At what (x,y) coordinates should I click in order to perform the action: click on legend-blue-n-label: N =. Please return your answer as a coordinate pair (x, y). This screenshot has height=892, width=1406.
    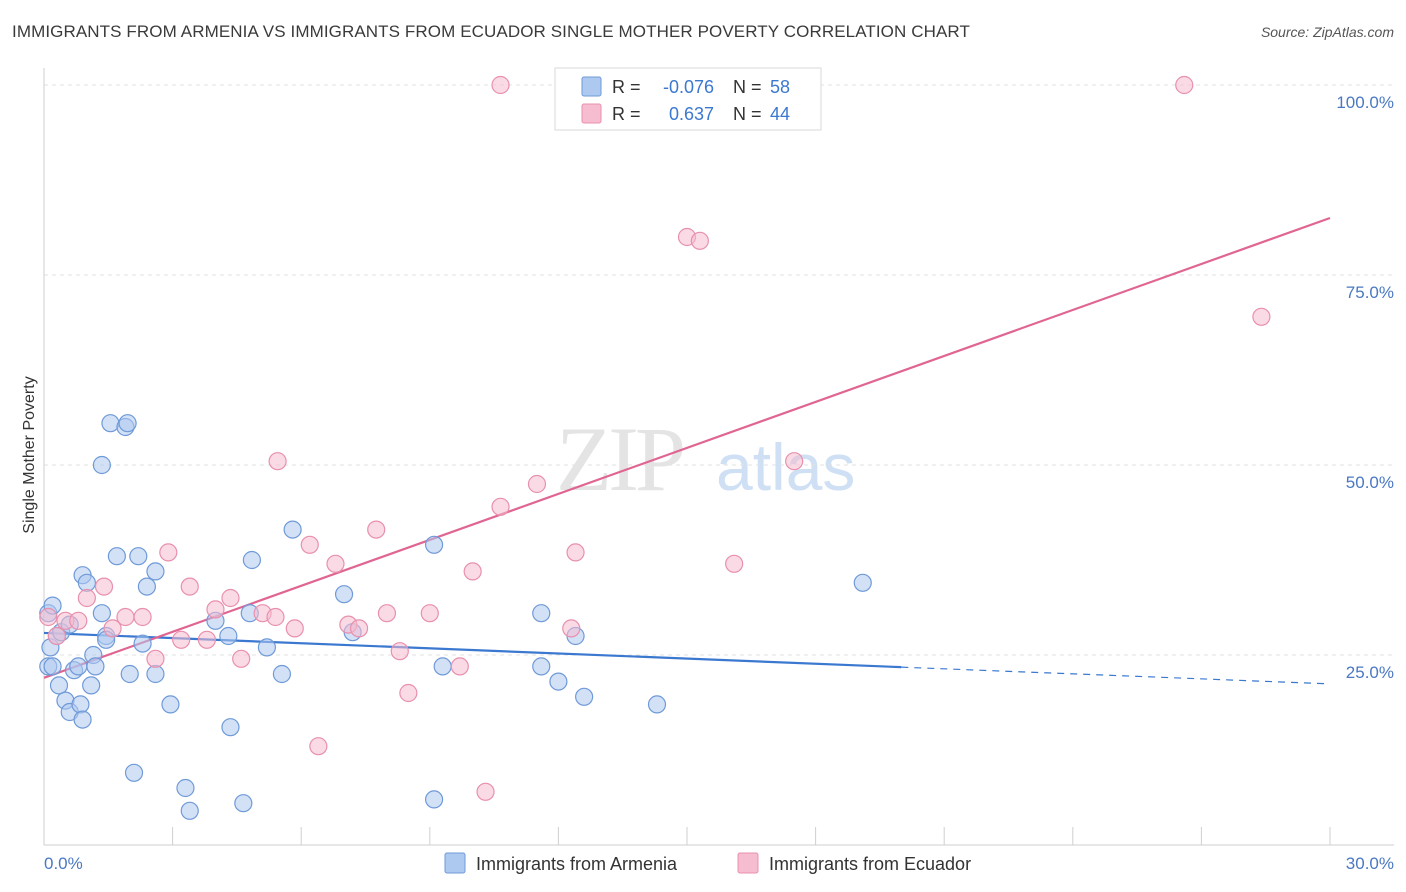
    Looking at the image, I should click on (747, 87).